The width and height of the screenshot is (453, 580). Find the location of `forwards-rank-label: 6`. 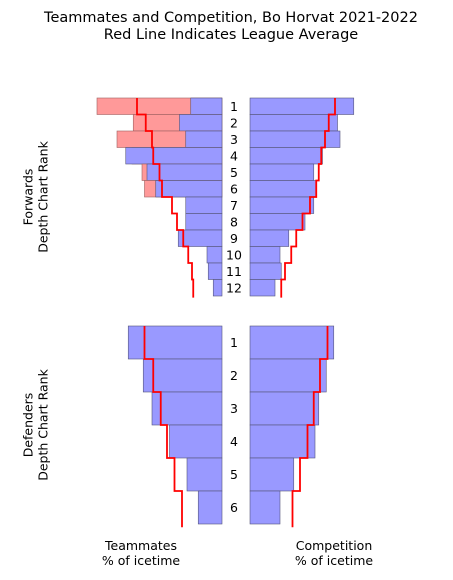

forwards-rank-label: 6 is located at coordinates (234, 188).